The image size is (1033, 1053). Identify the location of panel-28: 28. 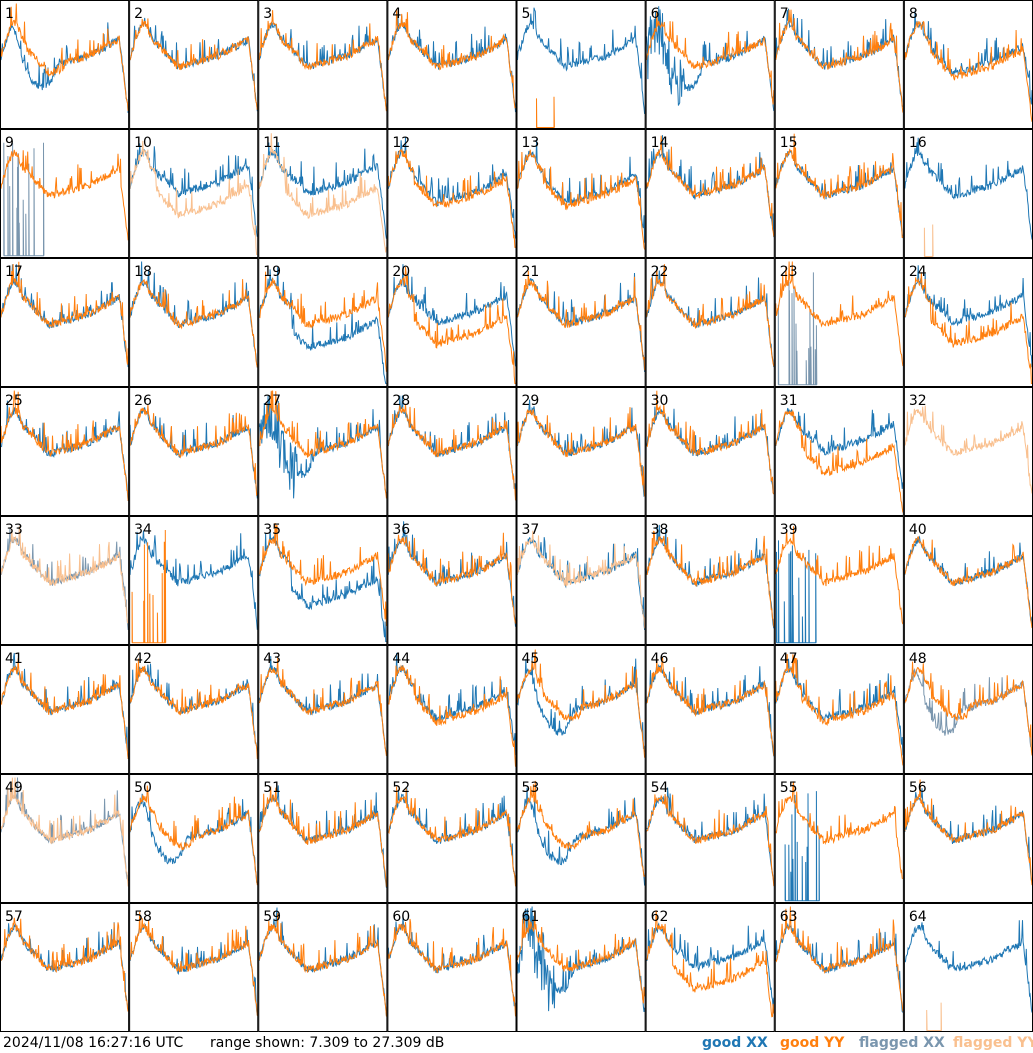
(452, 451).